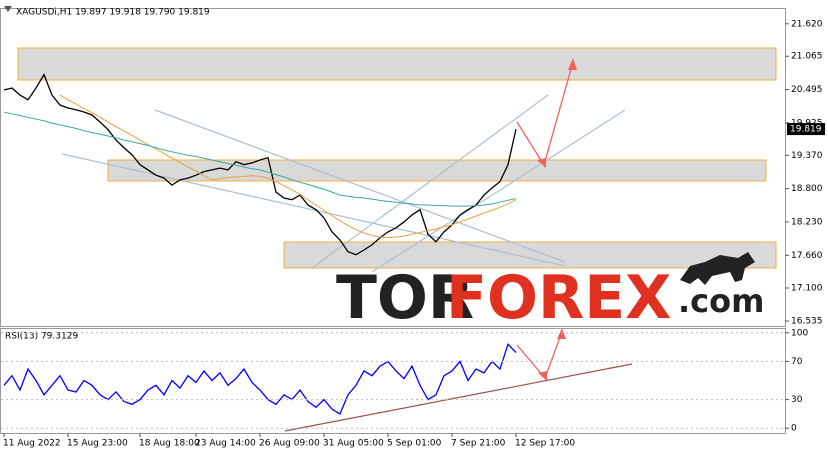  Describe the element at coordinates (97, 444) in the screenshot. I see `x-tick-label: 15 Aug 23:00` at that location.